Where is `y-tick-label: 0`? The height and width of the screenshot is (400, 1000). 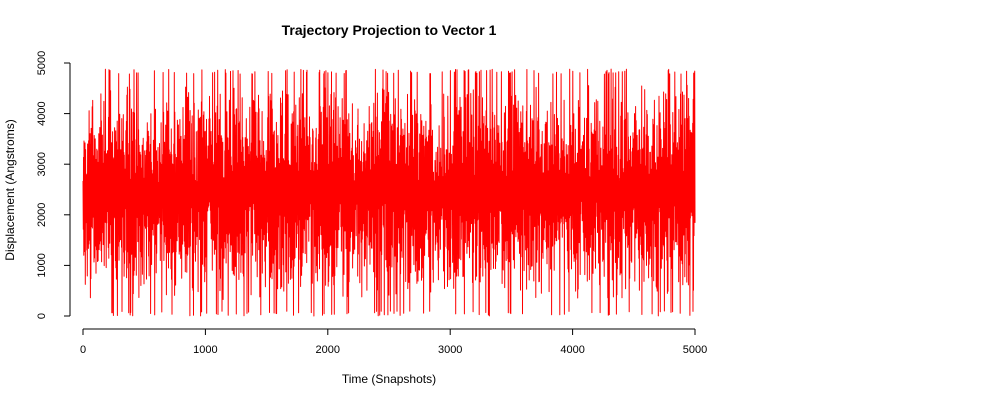 y-tick-label: 0 is located at coordinates (42, 316).